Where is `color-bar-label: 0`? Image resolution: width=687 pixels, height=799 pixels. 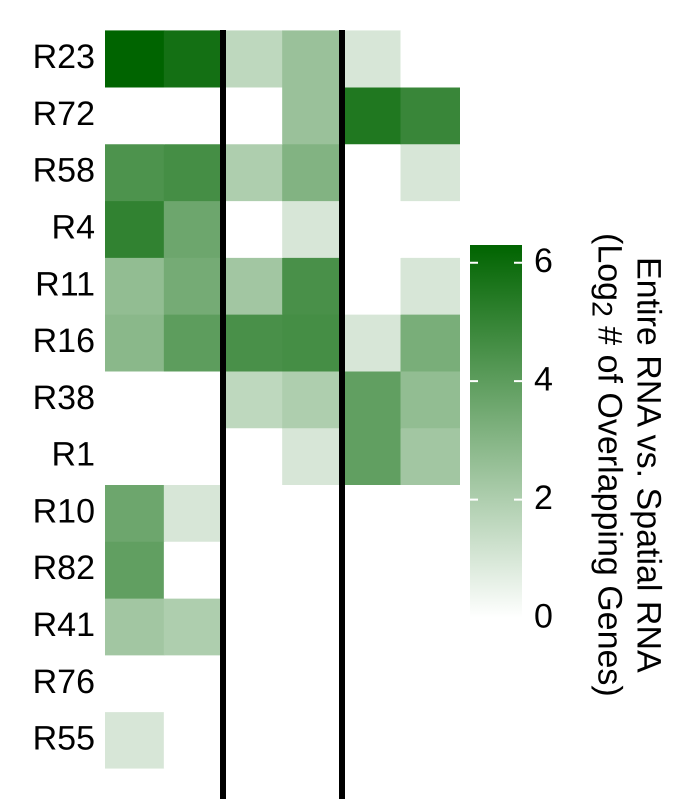 color-bar-label: 0 is located at coordinates (543, 616).